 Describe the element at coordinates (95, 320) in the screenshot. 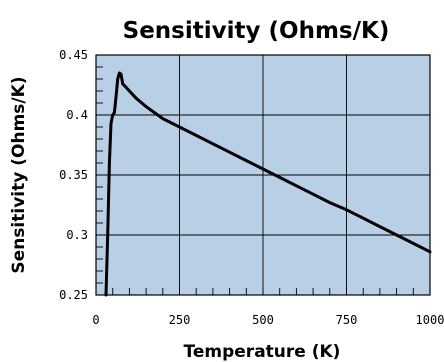

I see `x-tick-label: 0` at that location.